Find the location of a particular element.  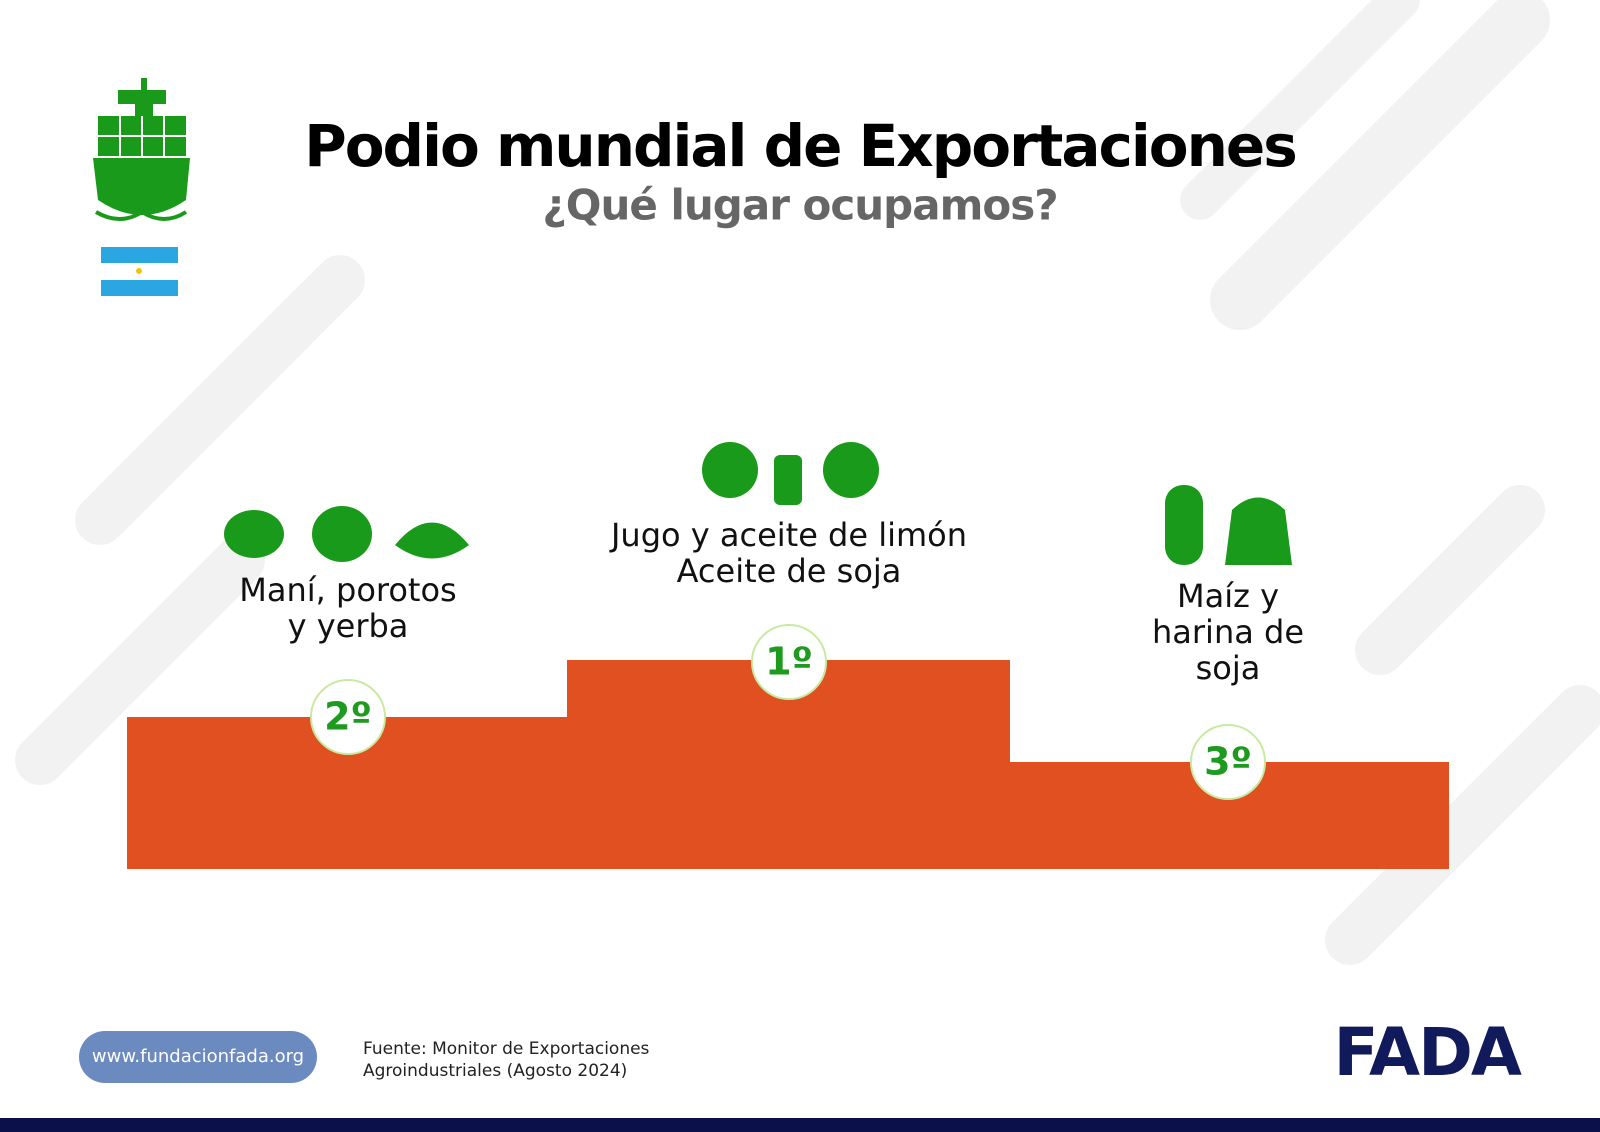

product-line: harina de is located at coordinates (1228, 632).